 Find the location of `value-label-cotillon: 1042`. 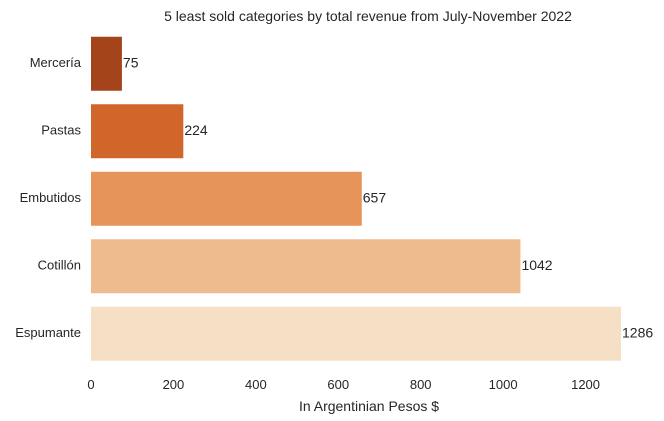

value-label-cotillon: 1042 is located at coordinates (536, 265).